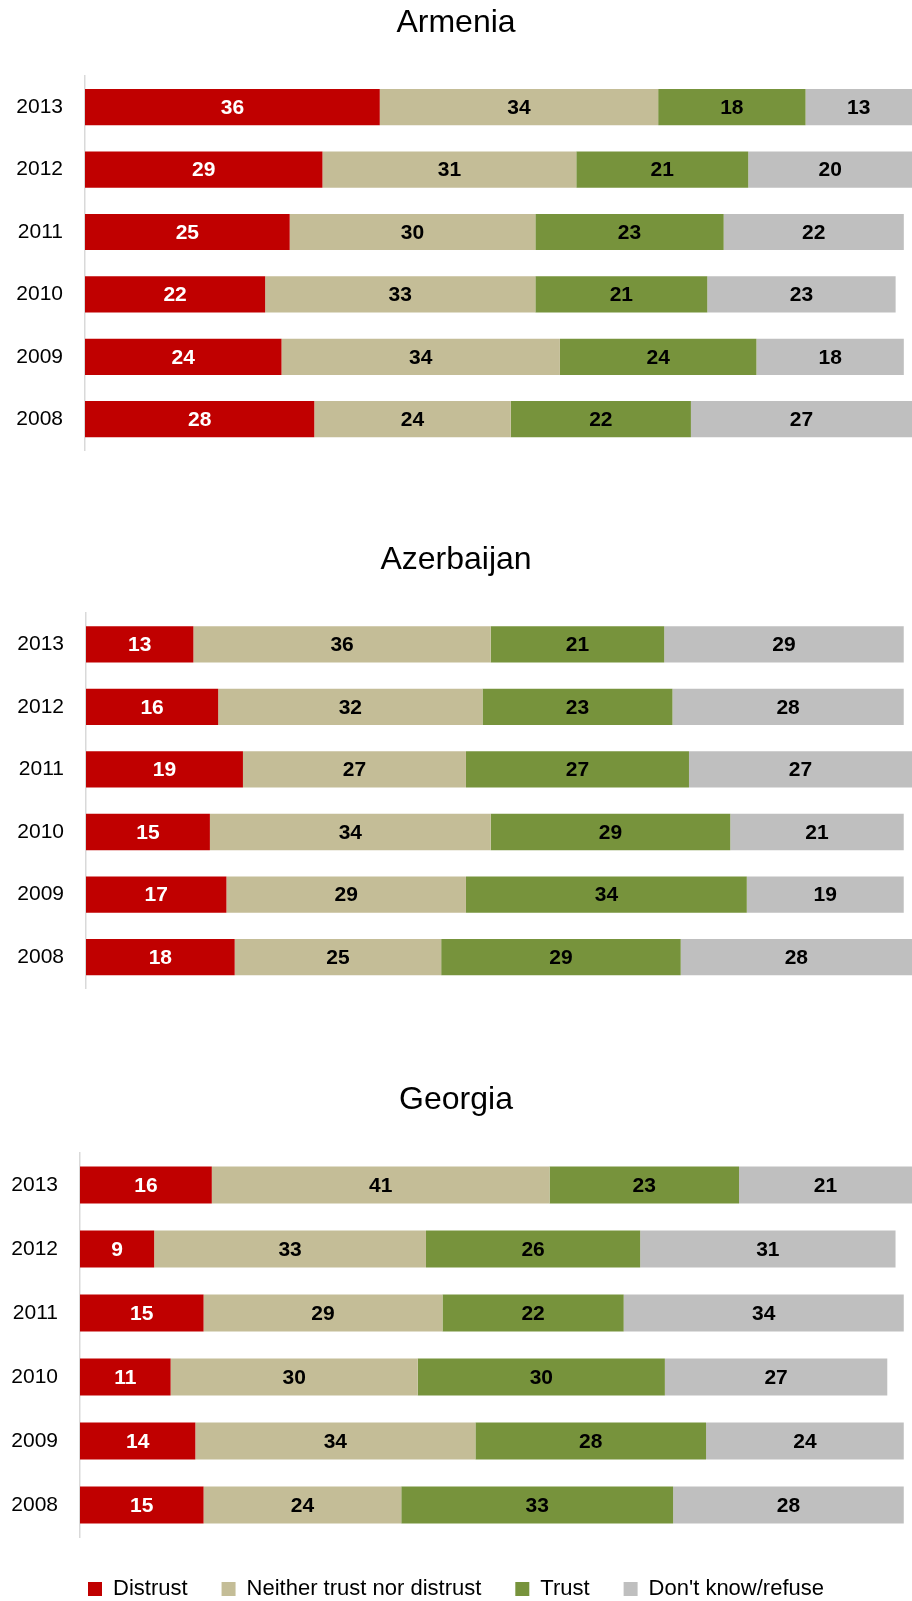  What do you see at coordinates (187, 231) in the screenshot?
I see `data-label: 25` at bounding box center [187, 231].